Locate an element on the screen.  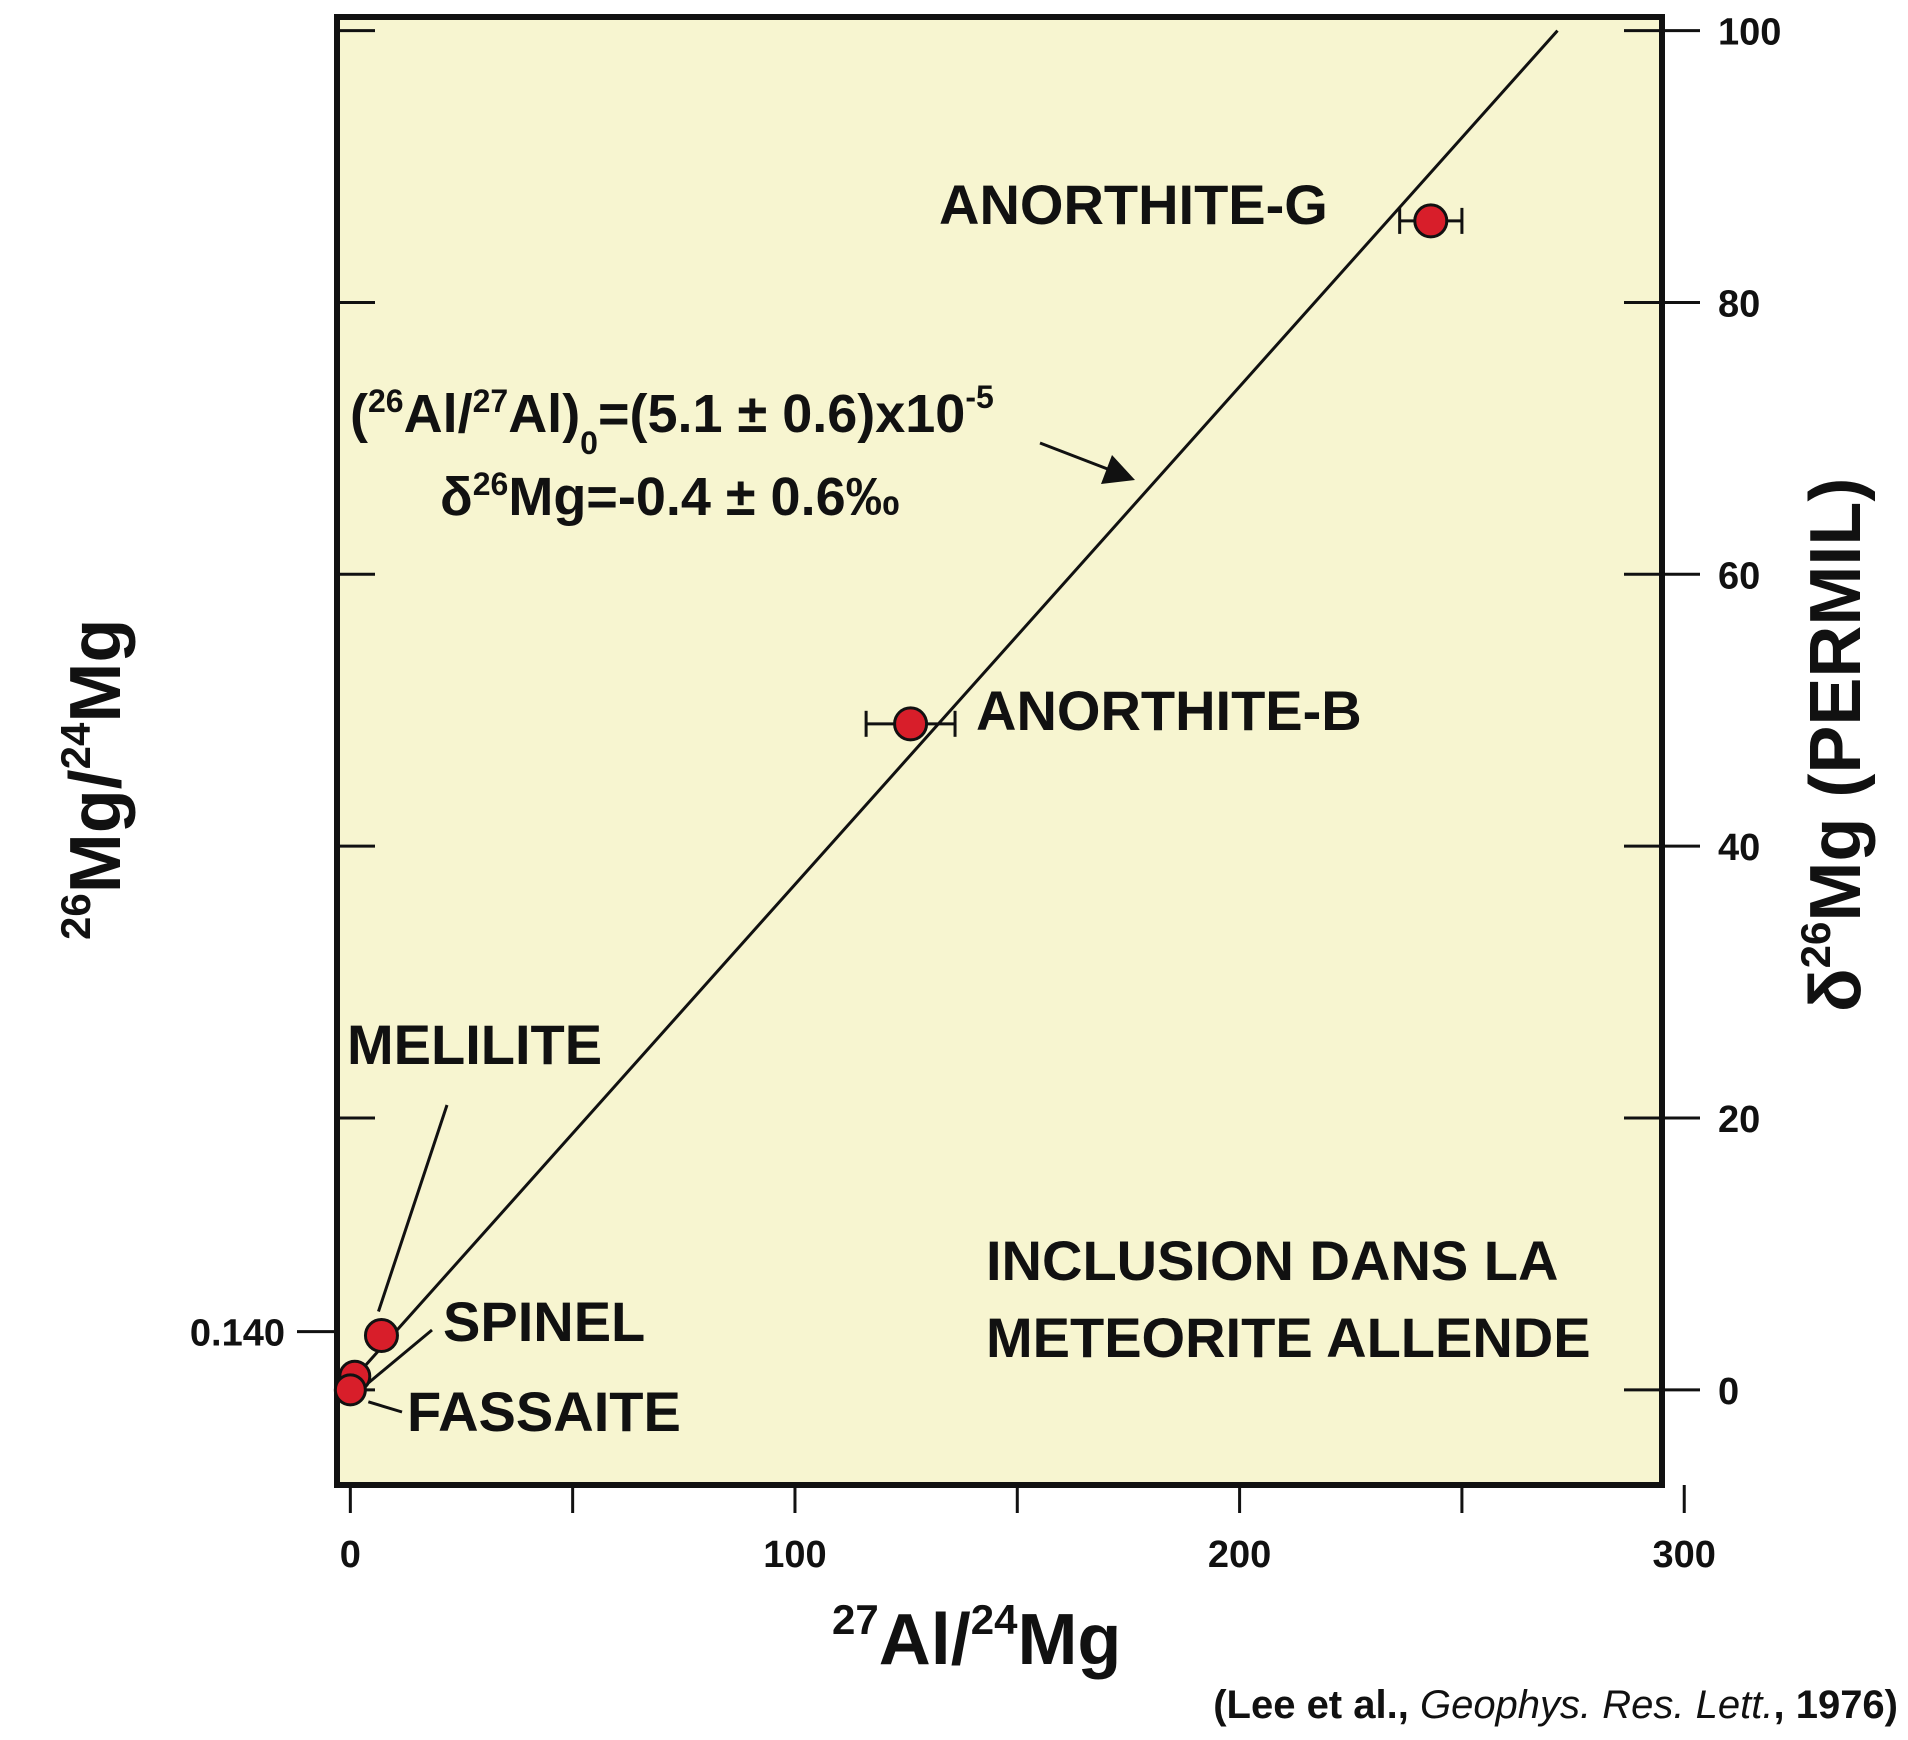
spinel-leader is located at coordinates (399, 1357).